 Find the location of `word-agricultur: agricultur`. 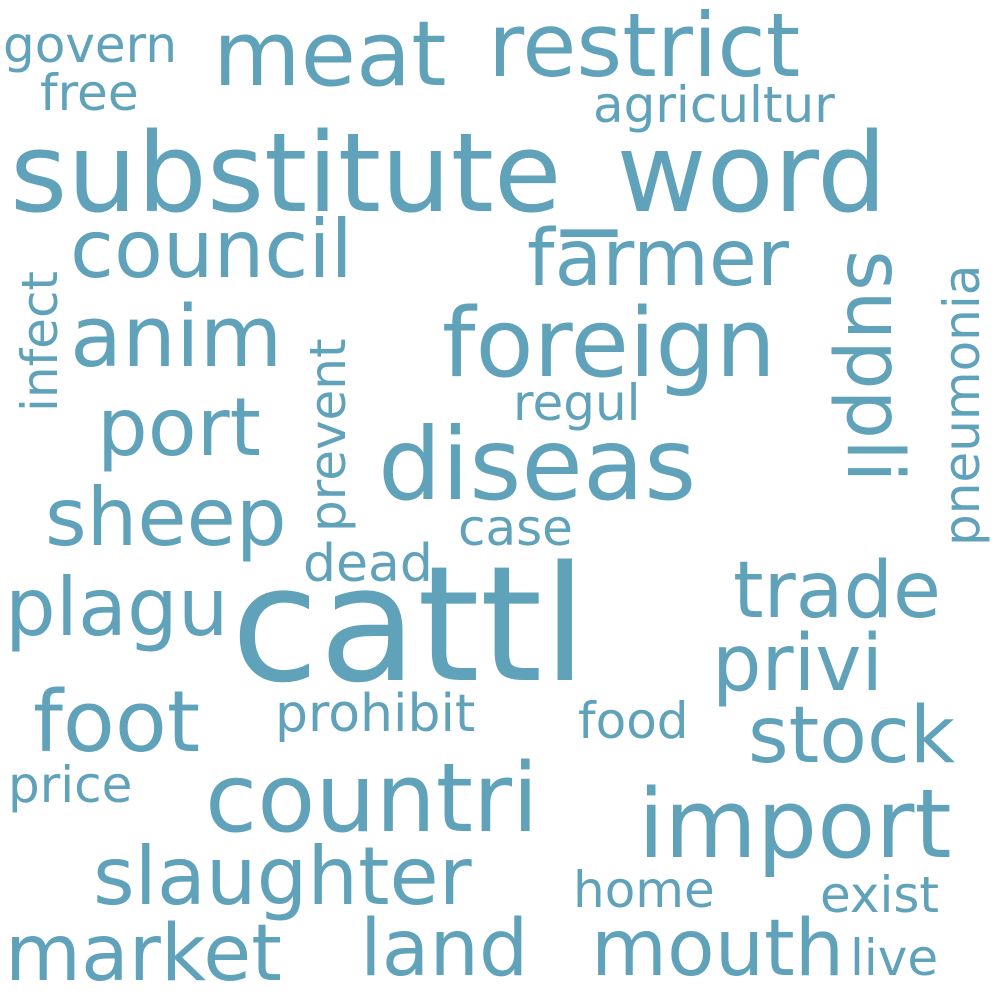

word-agricultur: agricultur is located at coordinates (714, 105).